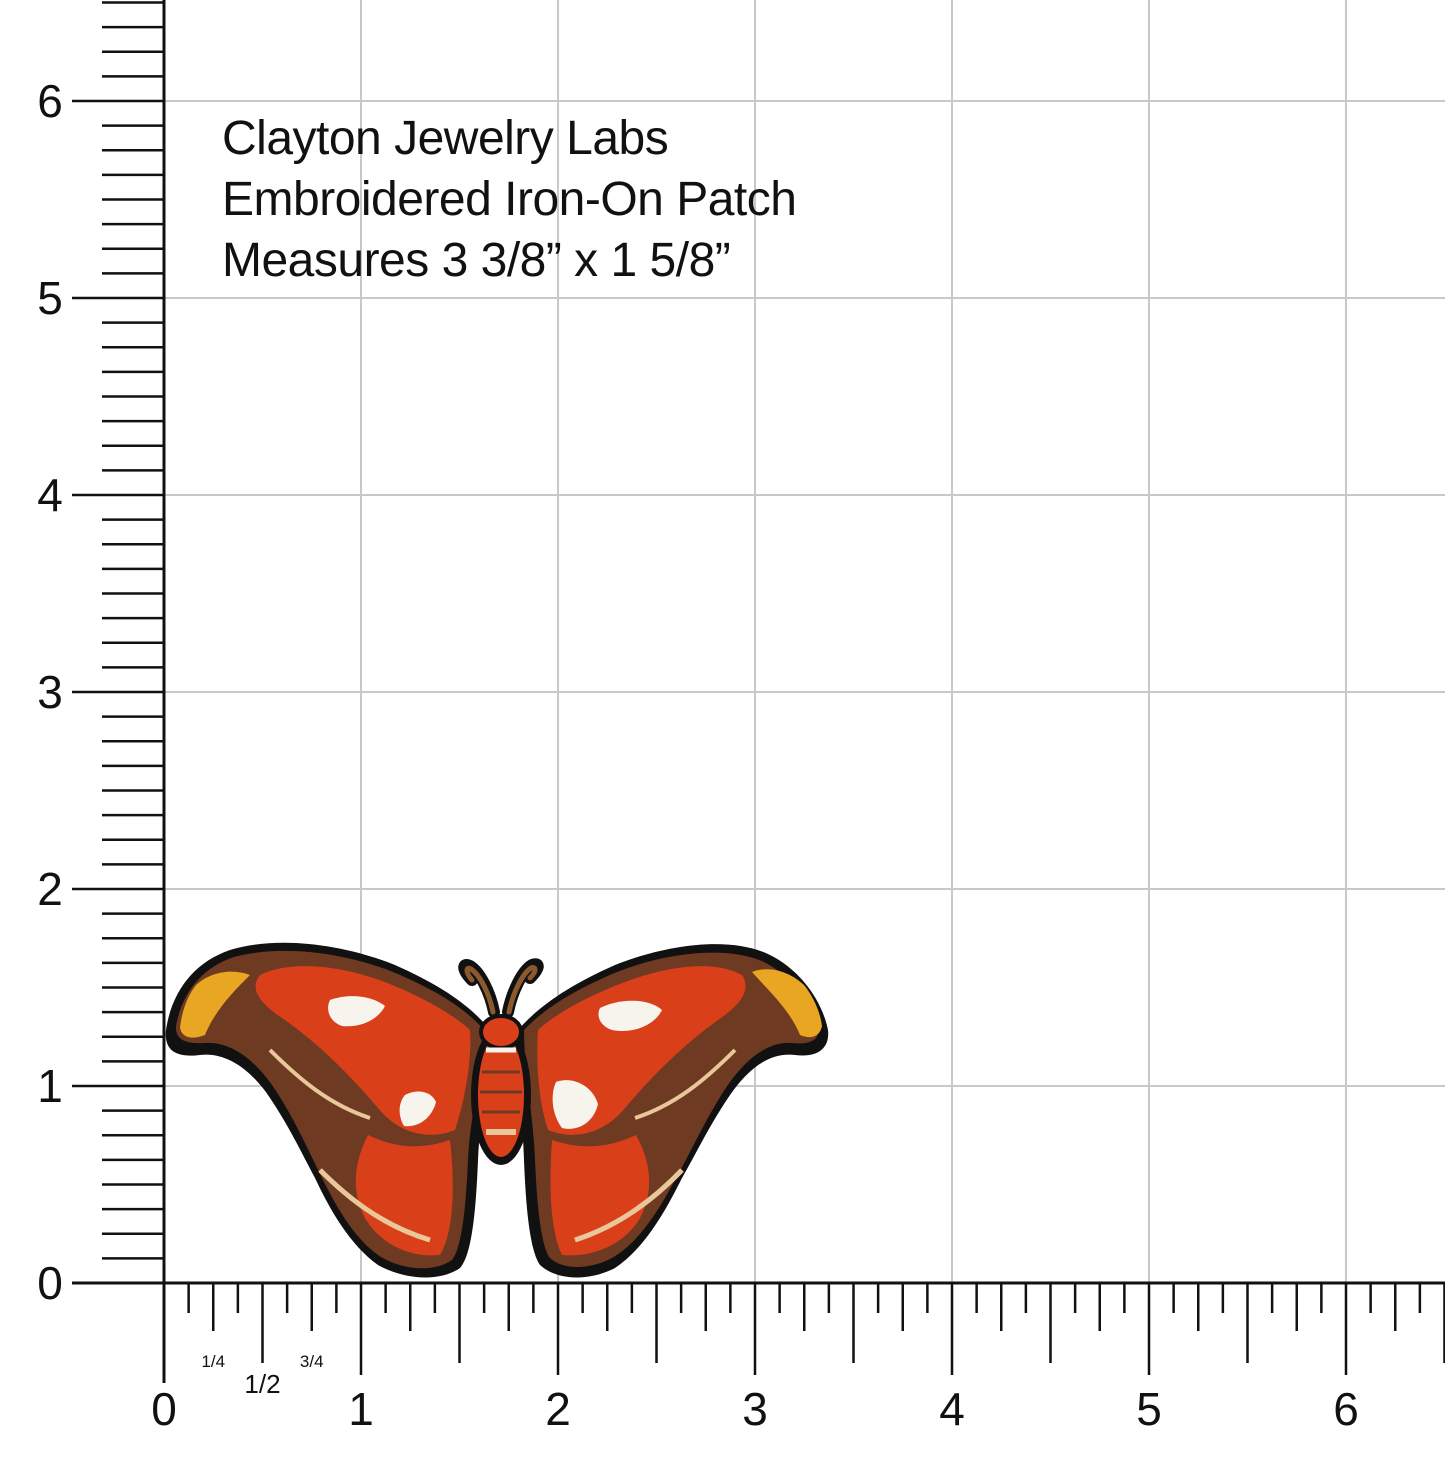 The image size is (1445, 1479). Describe the element at coordinates (755, 1409) in the screenshot. I see `horizontal-ruler-label: 3` at that location.